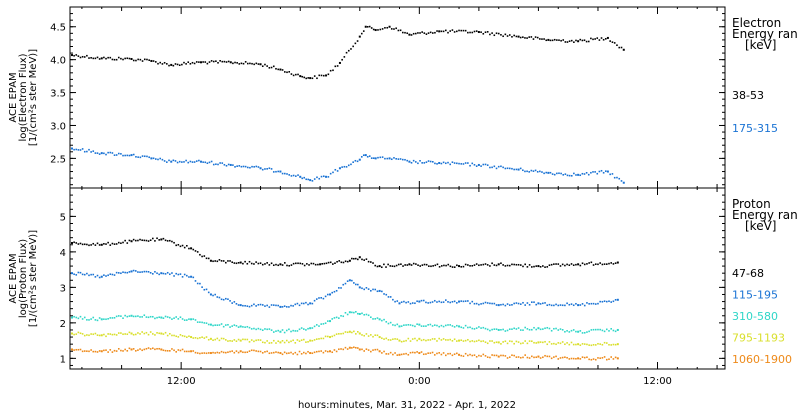 The image size is (800, 410). What do you see at coordinates (63, 359) in the screenshot?
I see `y-tick-label: 1` at bounding box center [63, 359].